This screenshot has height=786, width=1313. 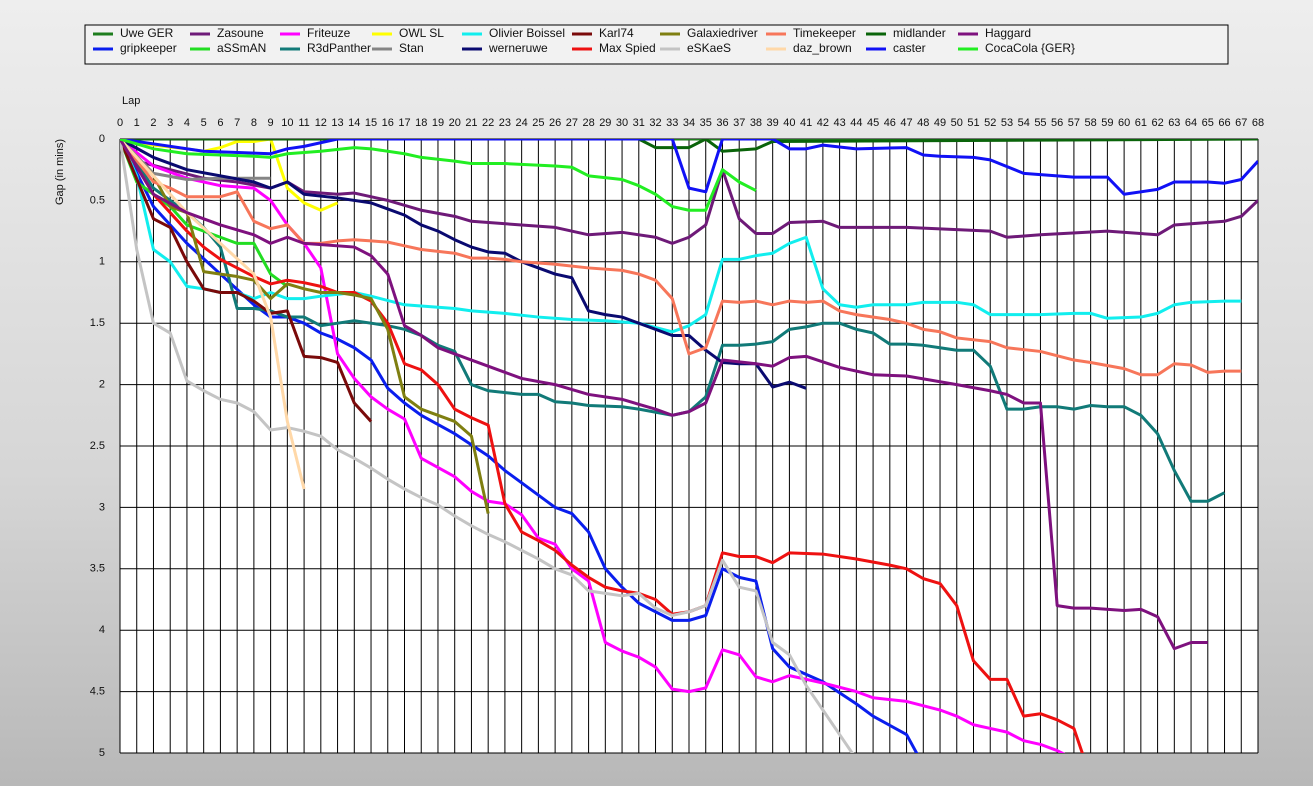 What do you see at coordinates (438, 123) in the screenshot?
I see `x-tick-label: 19` at bounding box center [438, 123].